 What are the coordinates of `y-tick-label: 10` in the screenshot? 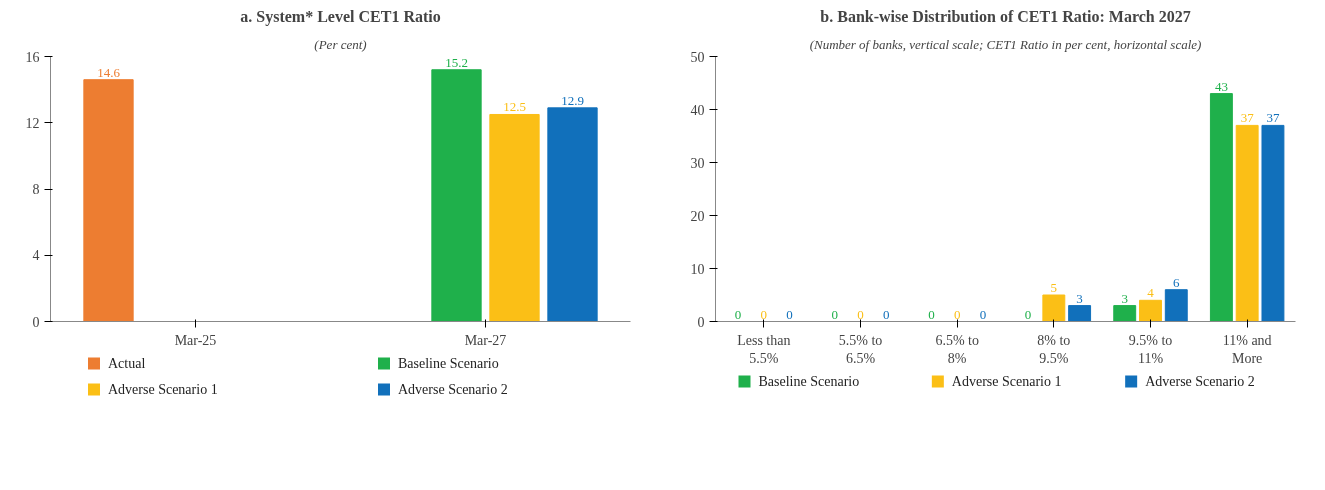 It's located at (697, 269).